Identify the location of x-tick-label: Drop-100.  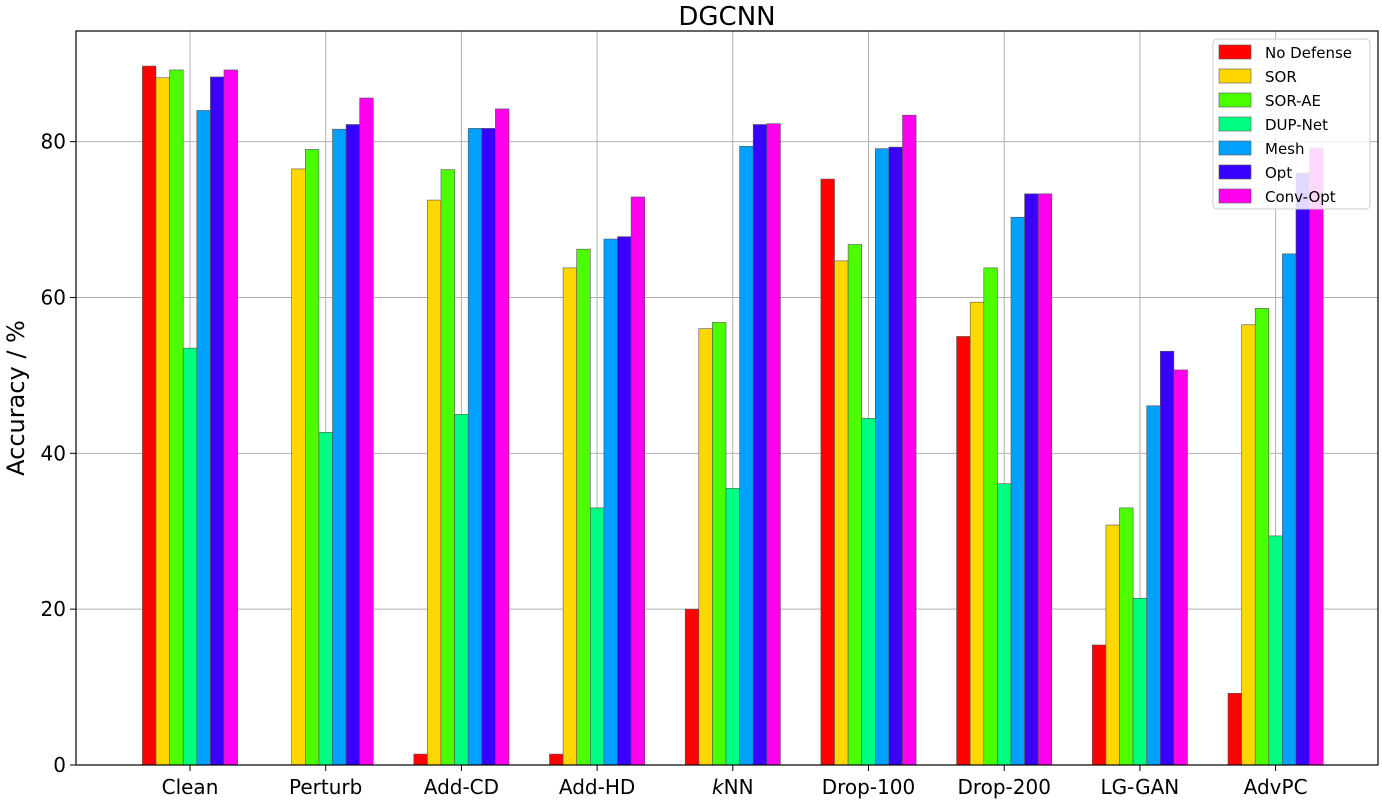
(869, 787).